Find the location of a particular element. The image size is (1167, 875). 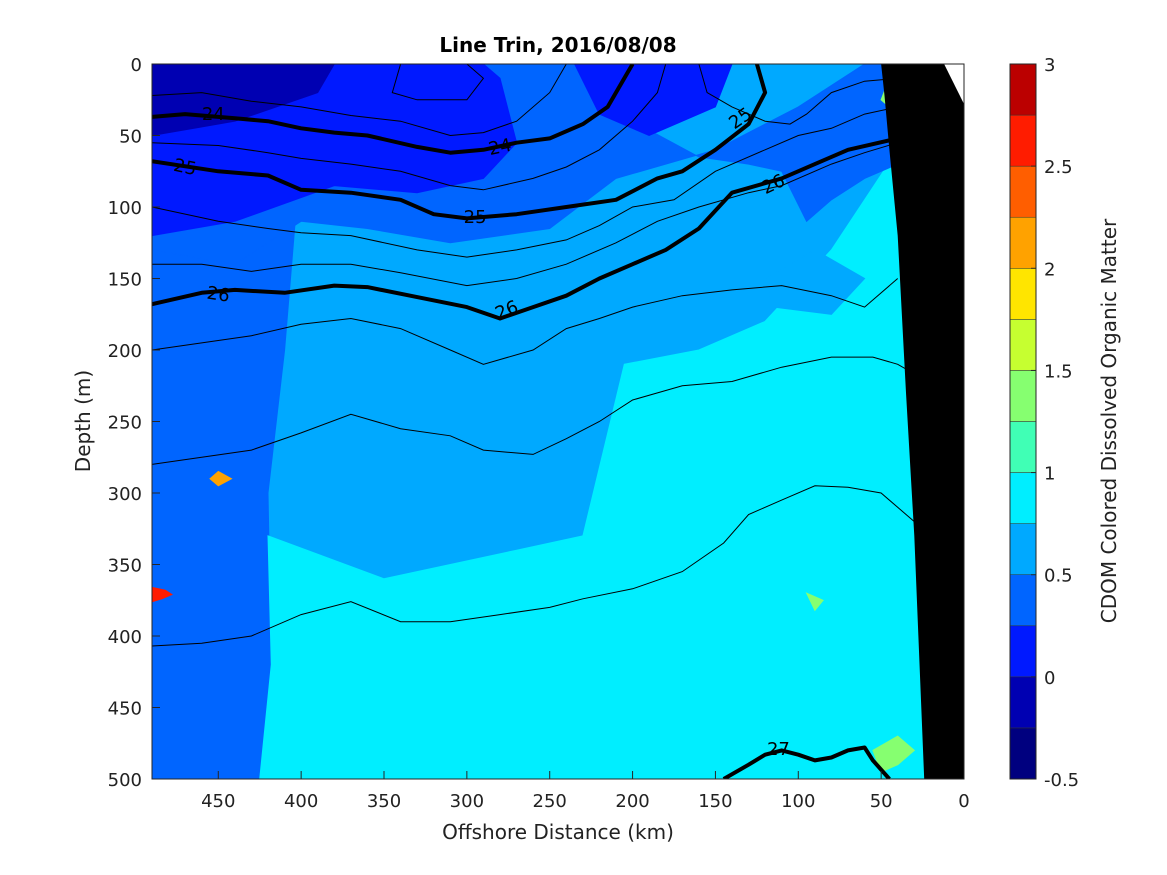

x-tick-label: 200 is located at coordinates (632, 801).